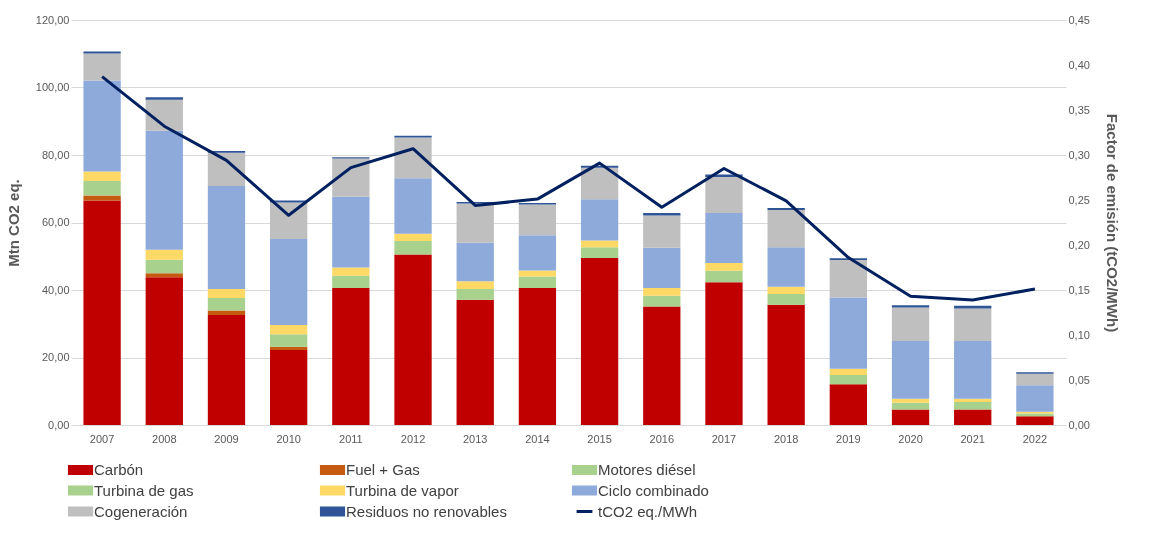 The height and width of the screenshot is (537, 1155). What do you see at coordinates (848, 438) in the screenshot?
I see `x-tick-label: 2019` at bounding box center [848, 438].